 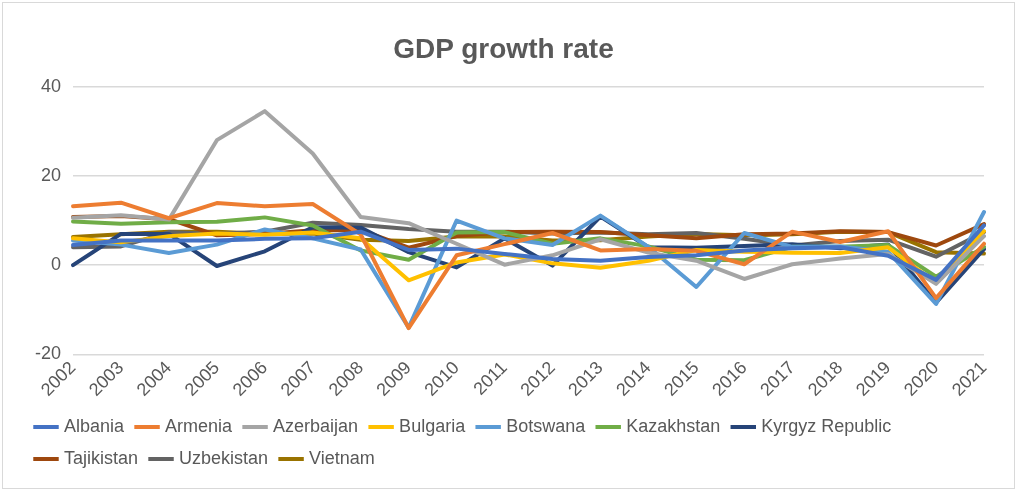 I want to click on y-tick-label: 20, so click(x=51, y=174).